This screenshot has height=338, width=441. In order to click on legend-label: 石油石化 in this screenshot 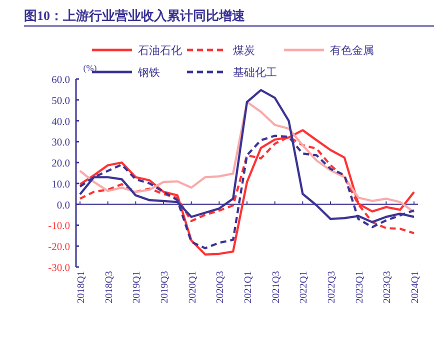, I will do `click(160, 50)`.